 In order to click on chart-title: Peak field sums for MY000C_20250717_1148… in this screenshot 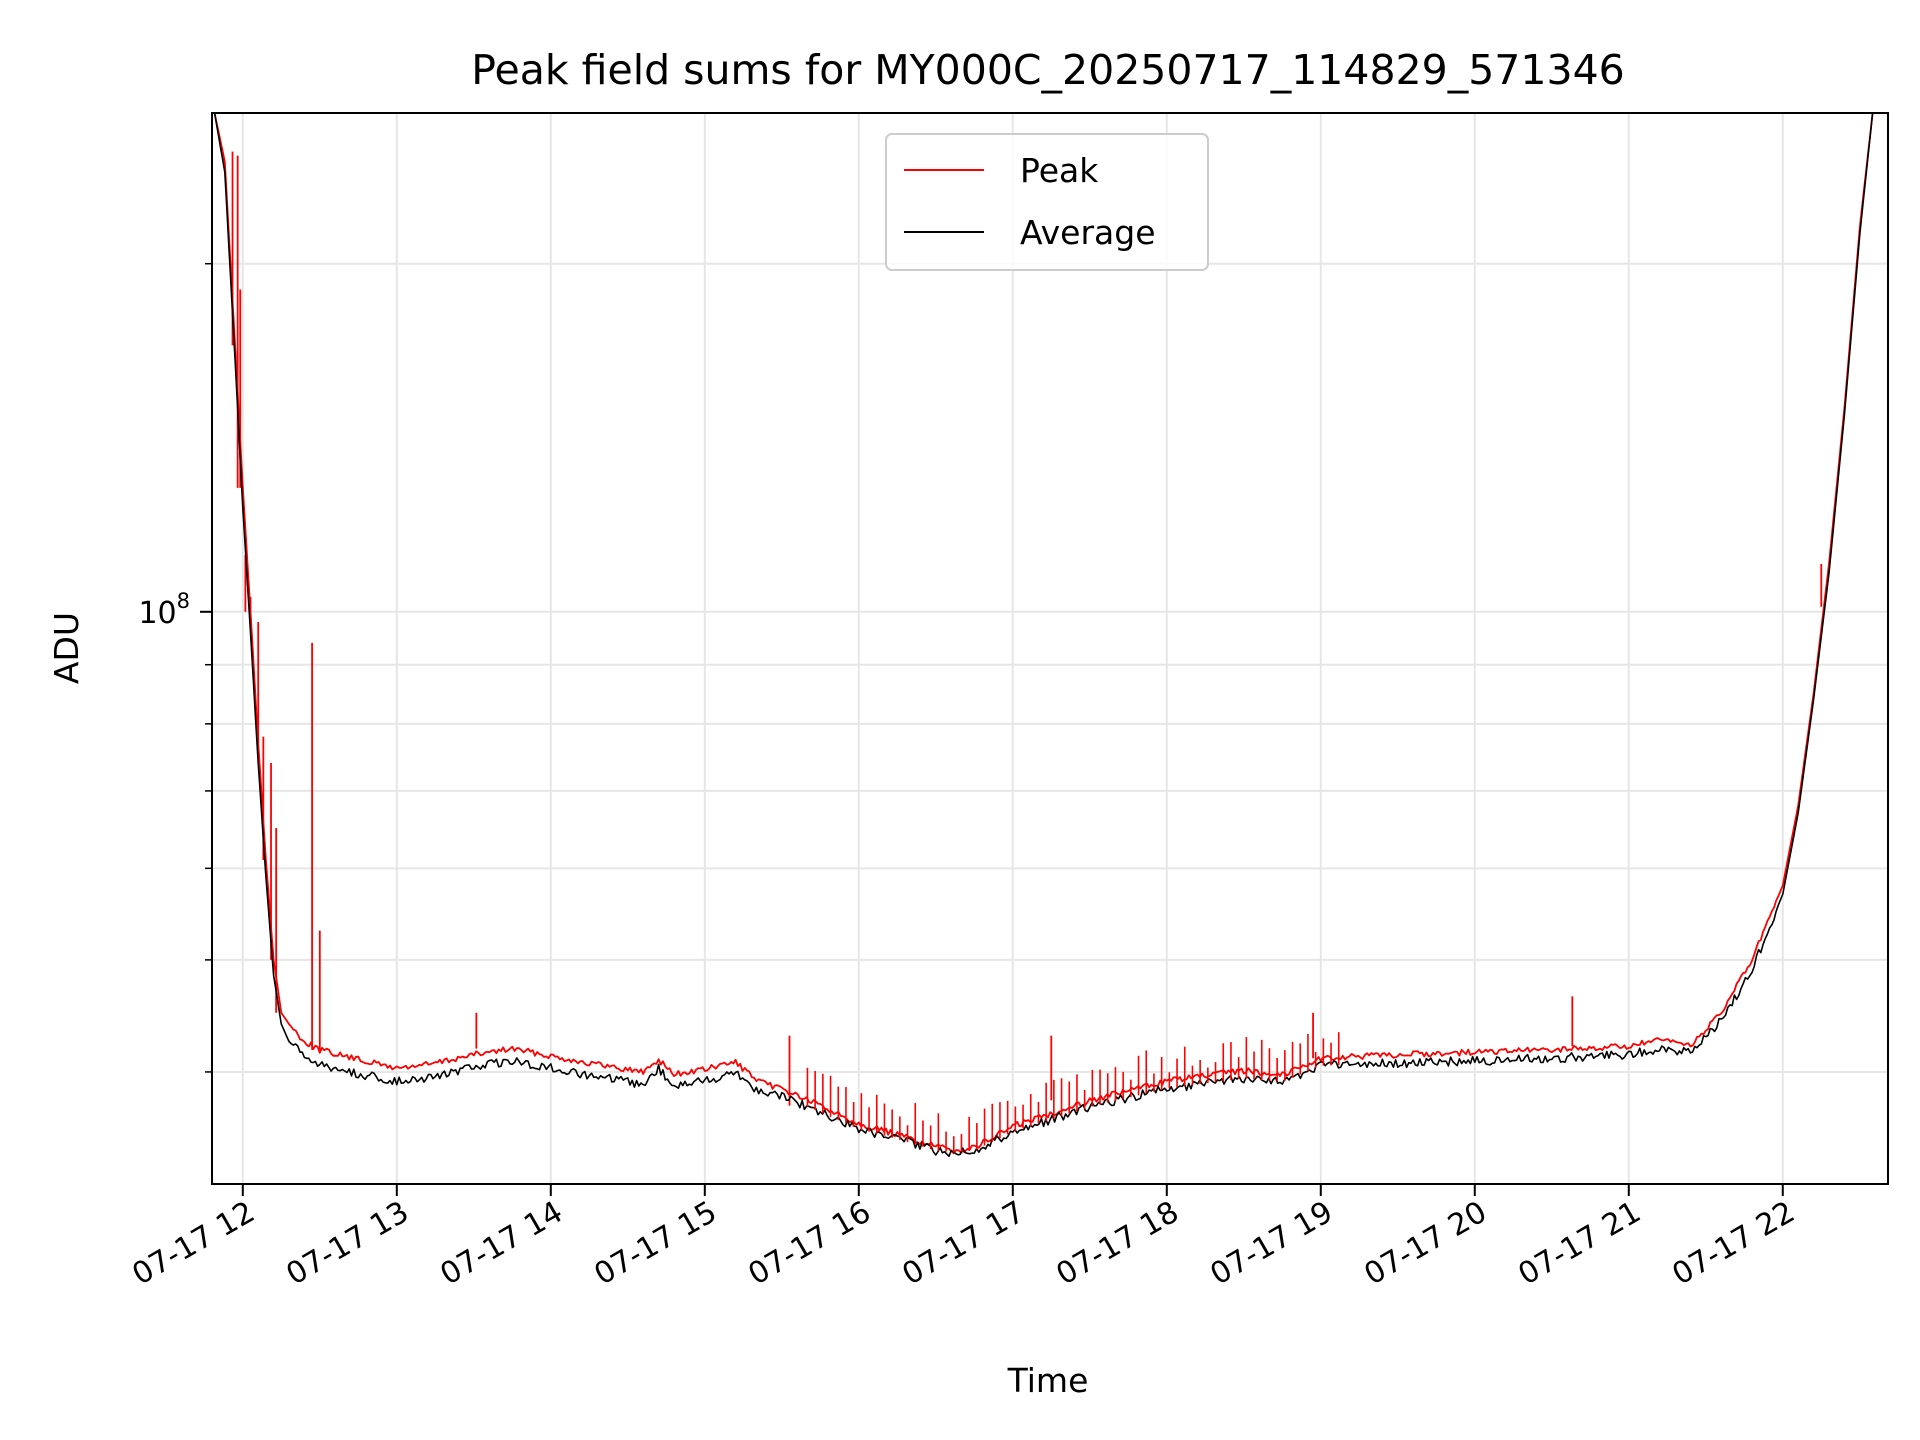, I will do `click(1048, 70)`.